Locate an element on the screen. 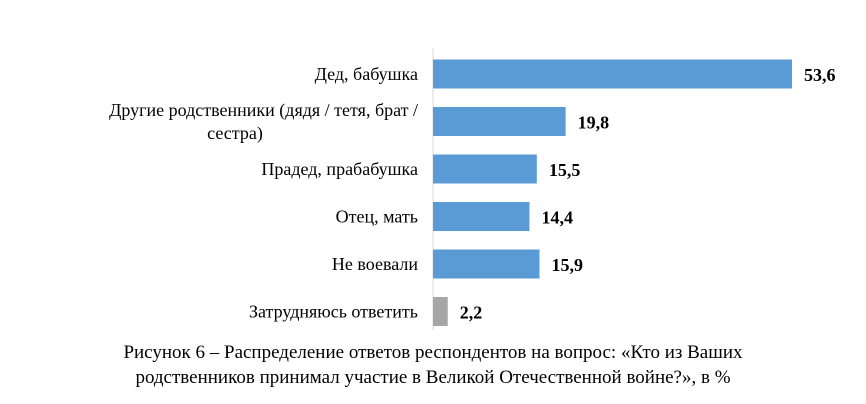 Image resolution: width=866 pixels, height=404 pixels. data-label: 53,6 is located at coordinates (820, 75).